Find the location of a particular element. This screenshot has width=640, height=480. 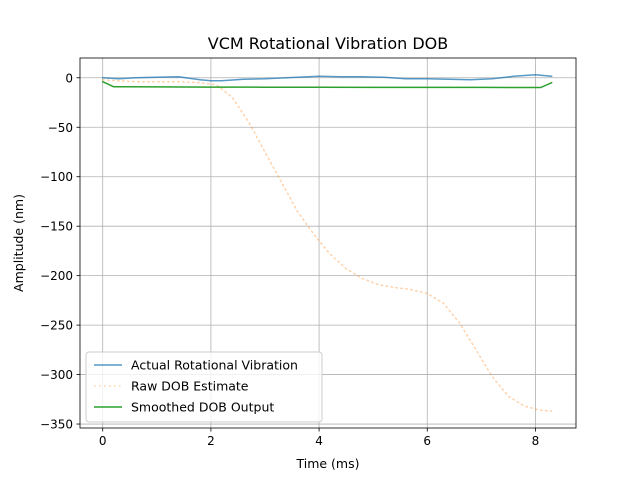

y-tick-label: −150 is located at coordinates (56, 227).